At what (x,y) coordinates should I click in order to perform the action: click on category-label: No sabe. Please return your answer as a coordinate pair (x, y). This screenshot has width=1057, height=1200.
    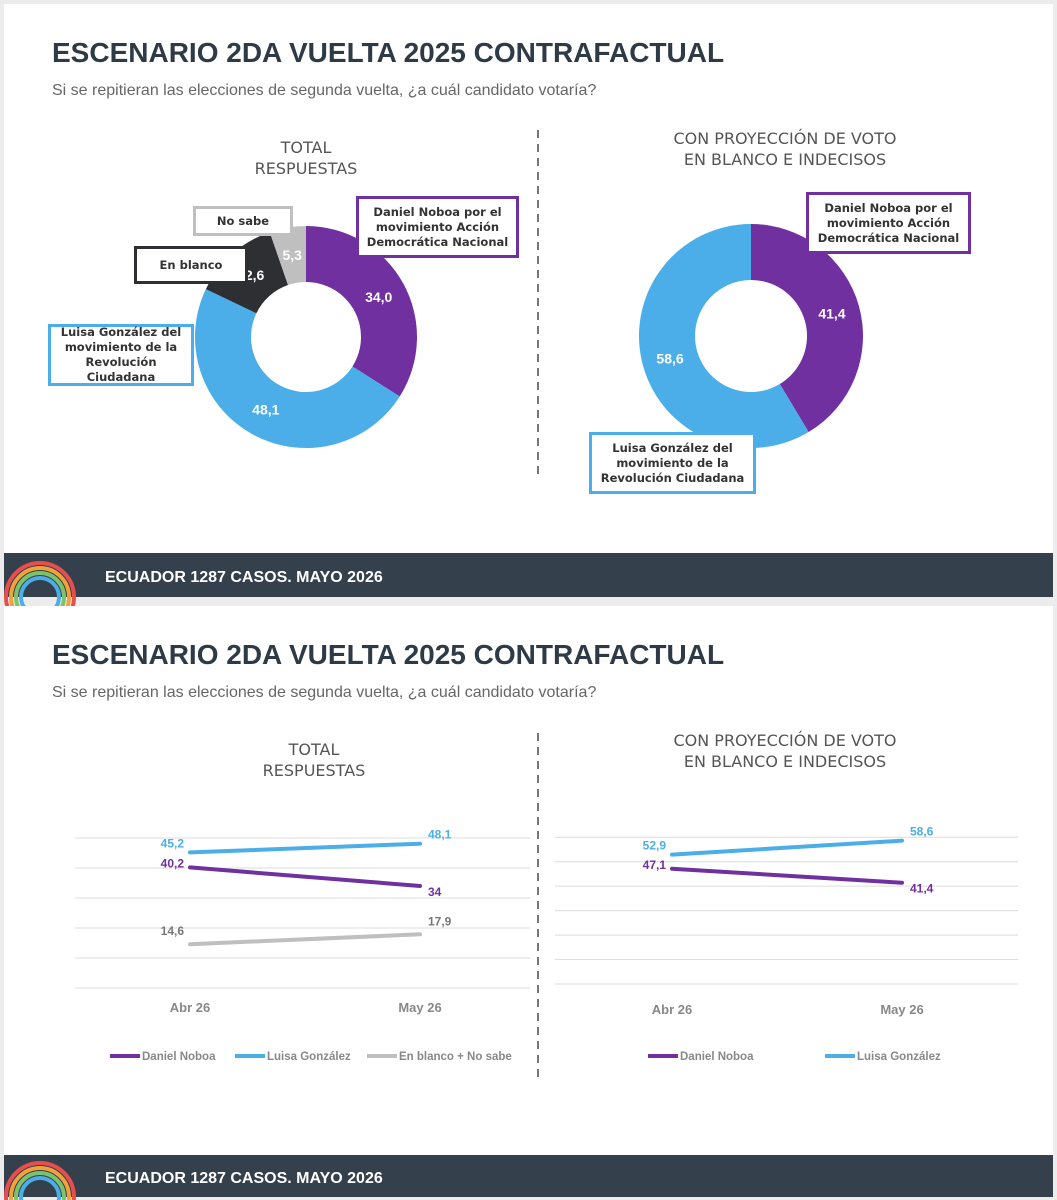
    Looking at the image, I should click on (243, 221).